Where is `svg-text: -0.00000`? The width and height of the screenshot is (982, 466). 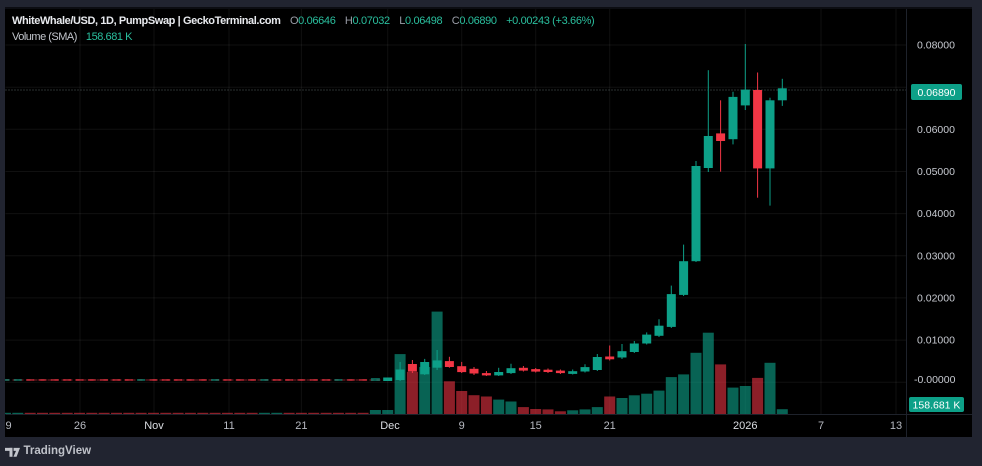 svg-text: -0.00000 is located at coordinates (935, 380).